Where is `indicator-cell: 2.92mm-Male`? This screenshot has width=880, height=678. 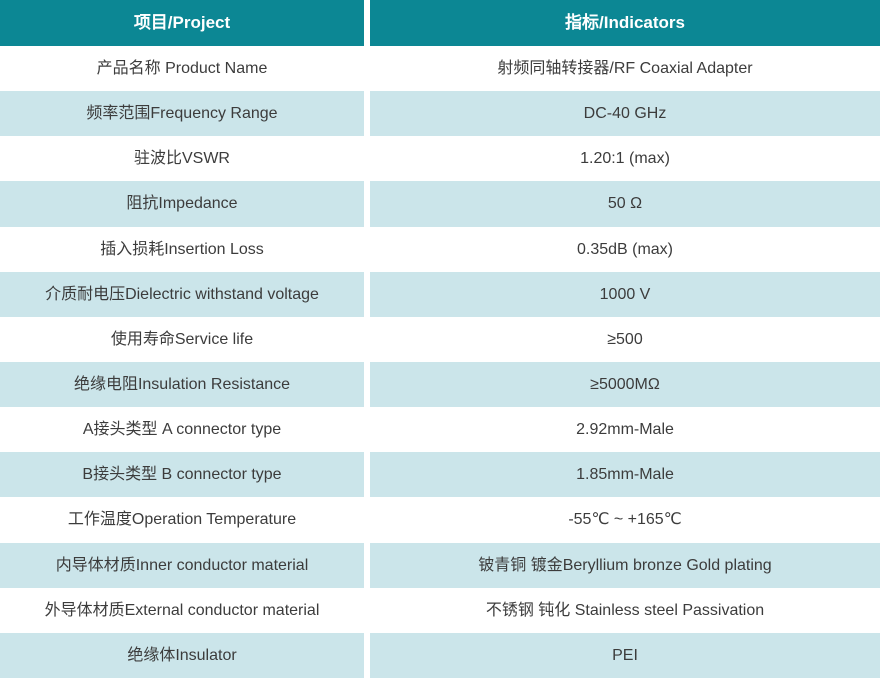
indicator-cell: 2.92mm-Male is located at coordinates (625, 430).